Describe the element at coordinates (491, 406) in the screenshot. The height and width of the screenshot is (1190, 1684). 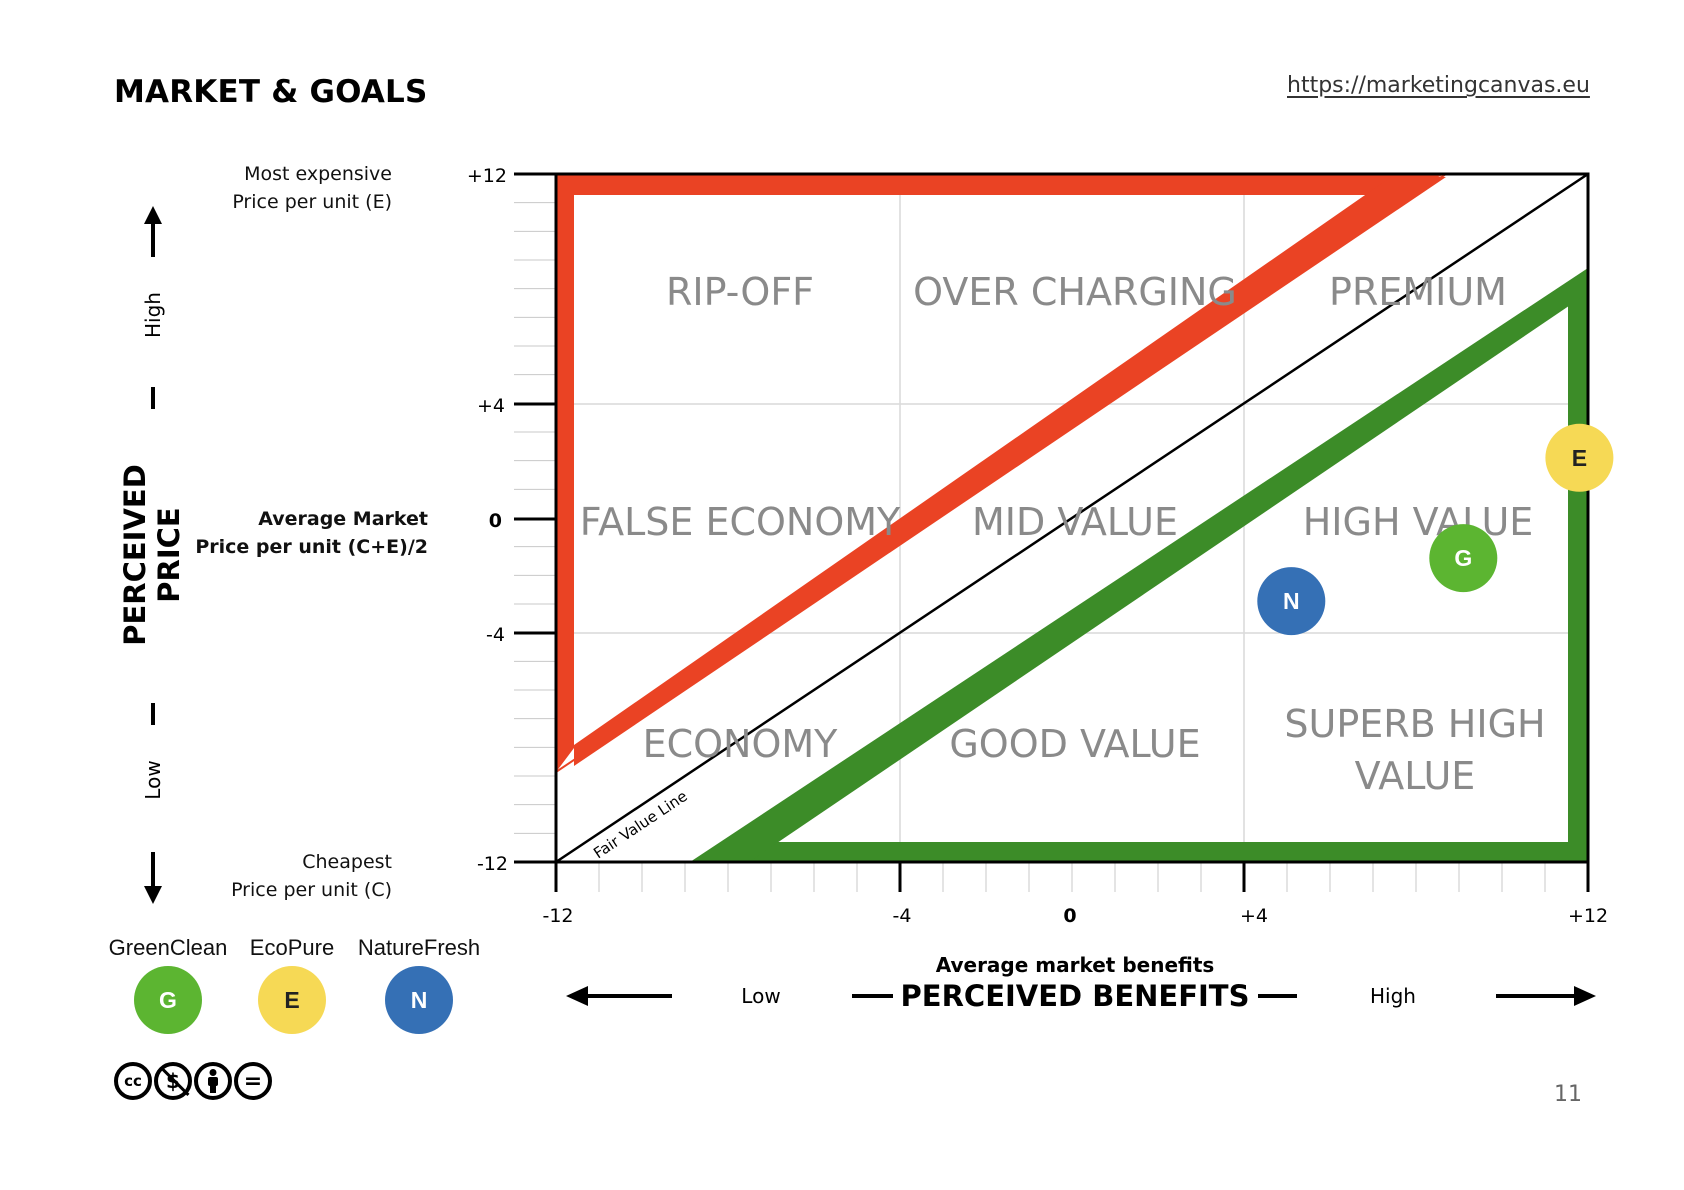
I see `y-tick-label: +4` at that location.